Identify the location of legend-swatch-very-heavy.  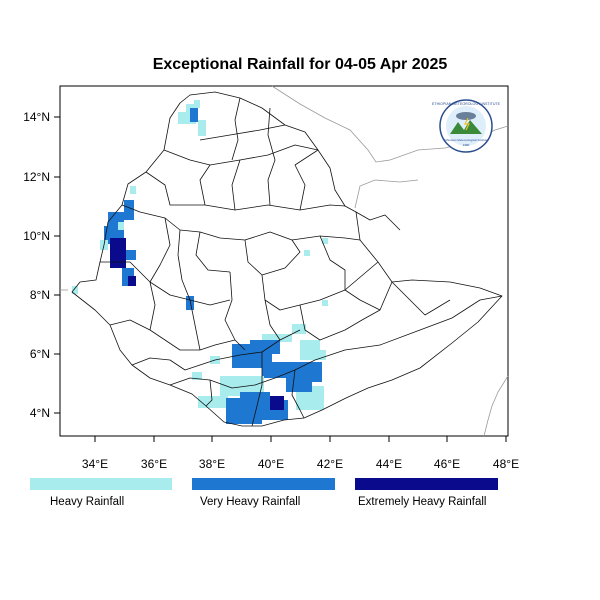
(263, 484).